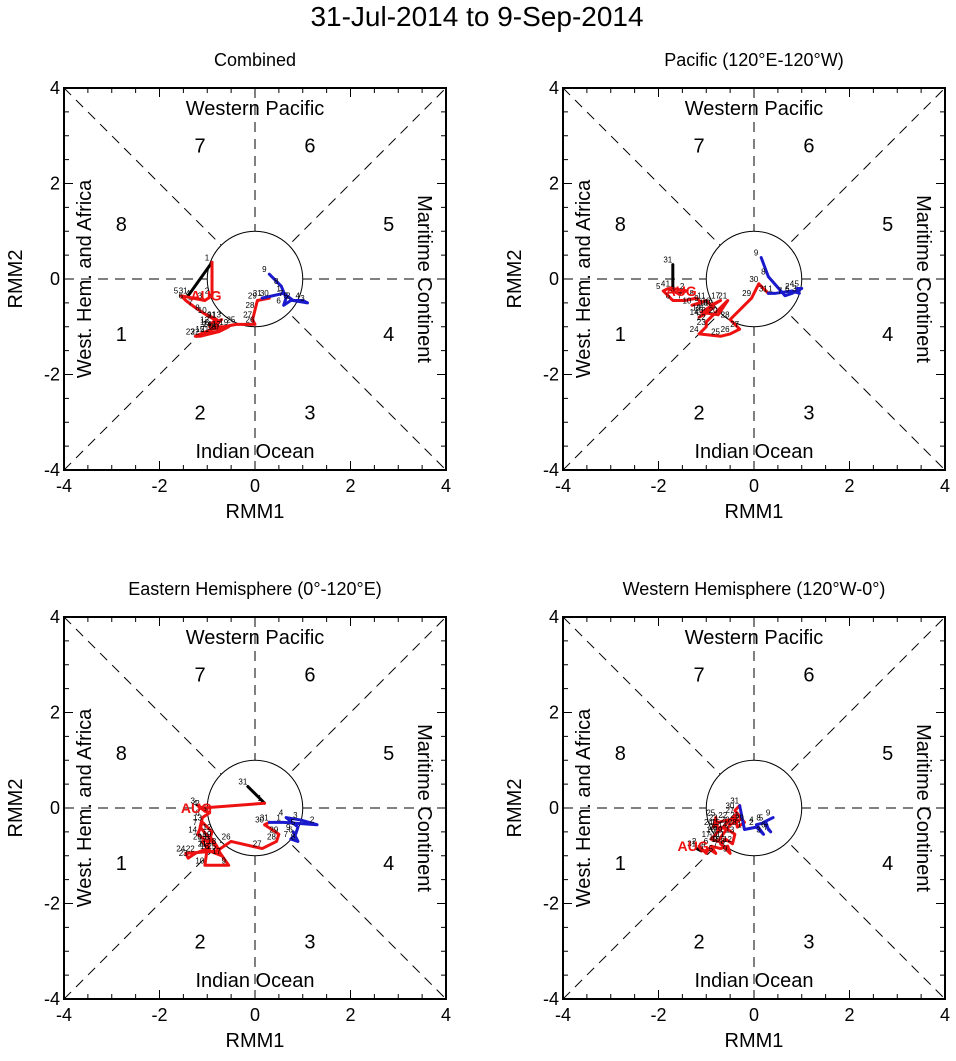 The height and width of the screenshot is (1061, 956). What do you see at coordinates (761, 817) in the screenshot?
I see `day-label: 5` at bounding box center [761, 817].